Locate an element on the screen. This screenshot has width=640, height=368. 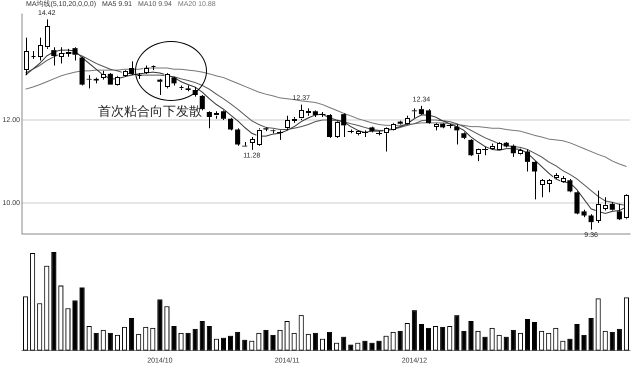
annotation: 首次粘合向下发散 is located at coordinates (150, 110).